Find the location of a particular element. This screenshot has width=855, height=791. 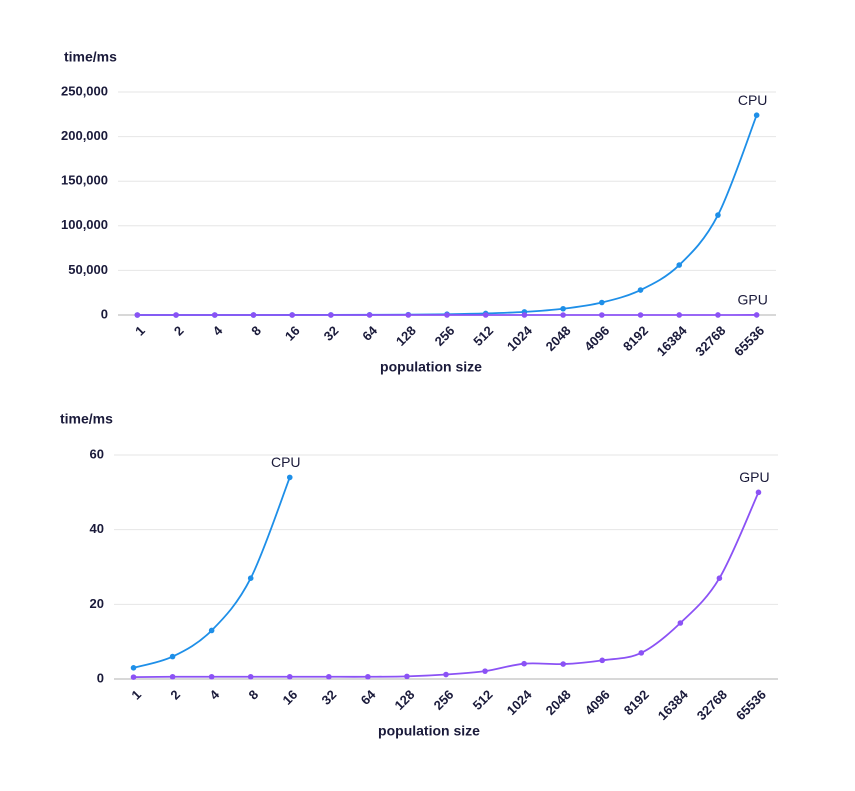

y-tick-label: 150,000 is located at coordinates (84, 180).